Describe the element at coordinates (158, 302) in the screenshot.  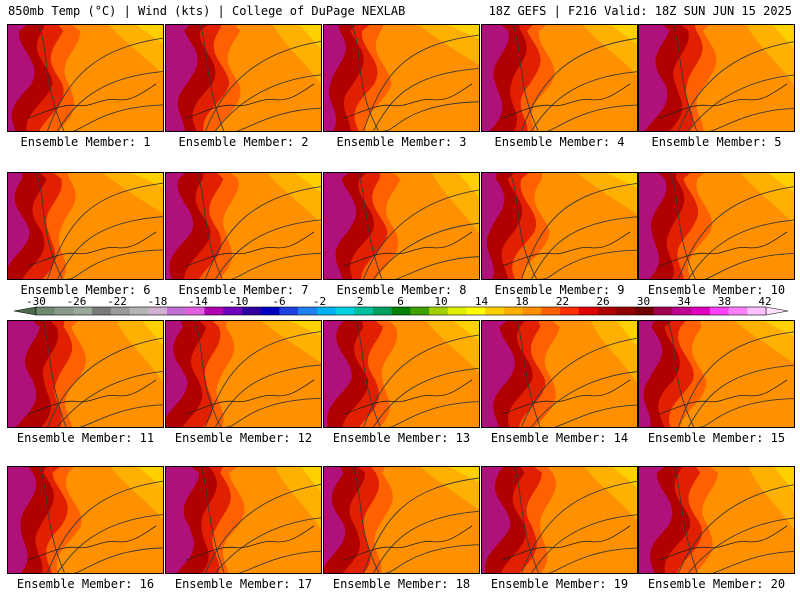
I see `colorbar-tick-label: -18` at that location.